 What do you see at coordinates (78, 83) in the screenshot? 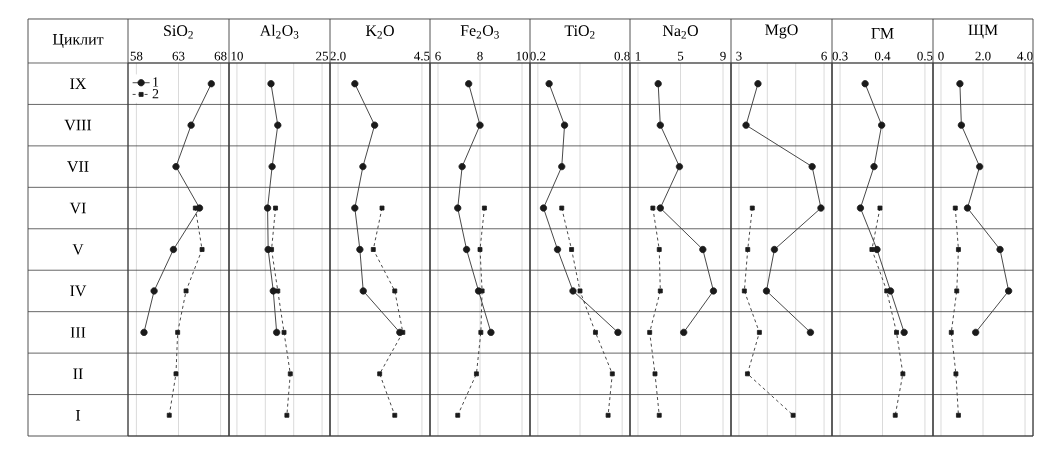
I see `y-tick-label: IX` at bounding box center [78, 83].